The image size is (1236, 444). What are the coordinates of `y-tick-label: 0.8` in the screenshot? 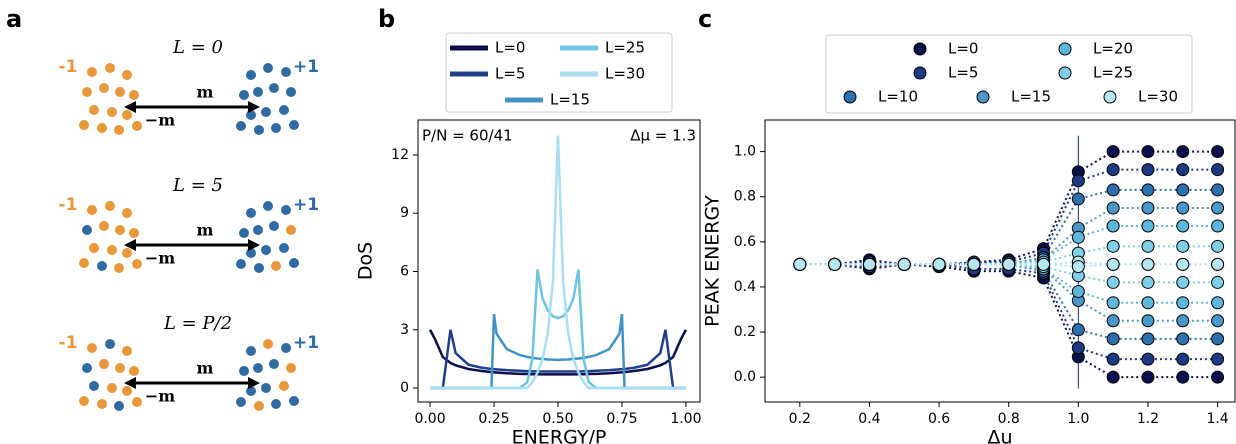 It's located at (745, 197).